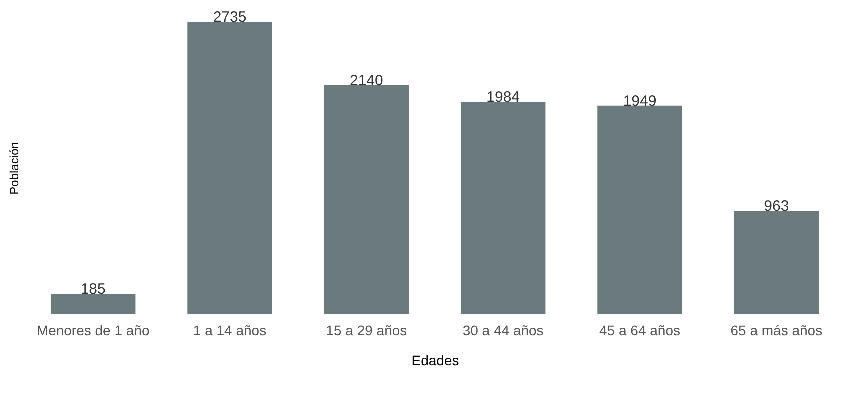 This screenshot has width=851, height=400. I want to click on x-tick-label: 45 a 64 años, so click(640, 330).